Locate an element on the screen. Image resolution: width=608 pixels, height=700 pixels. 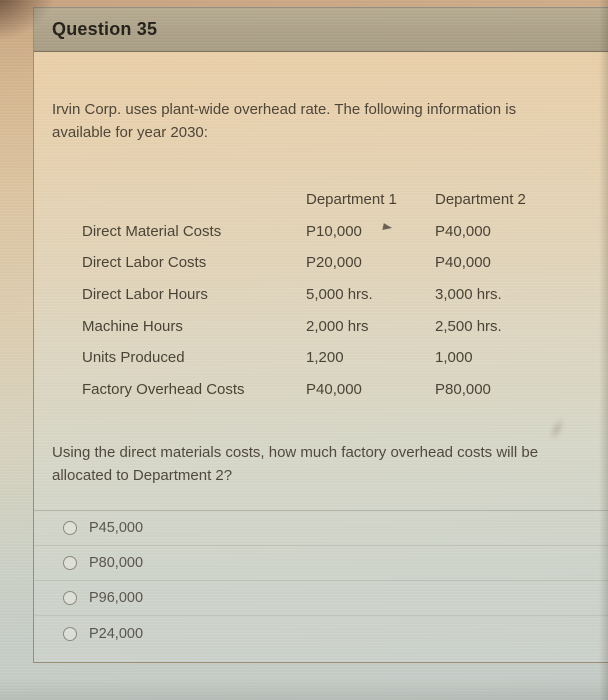
row-value-dept2: 1,000 is located at coordinates (454, 358).